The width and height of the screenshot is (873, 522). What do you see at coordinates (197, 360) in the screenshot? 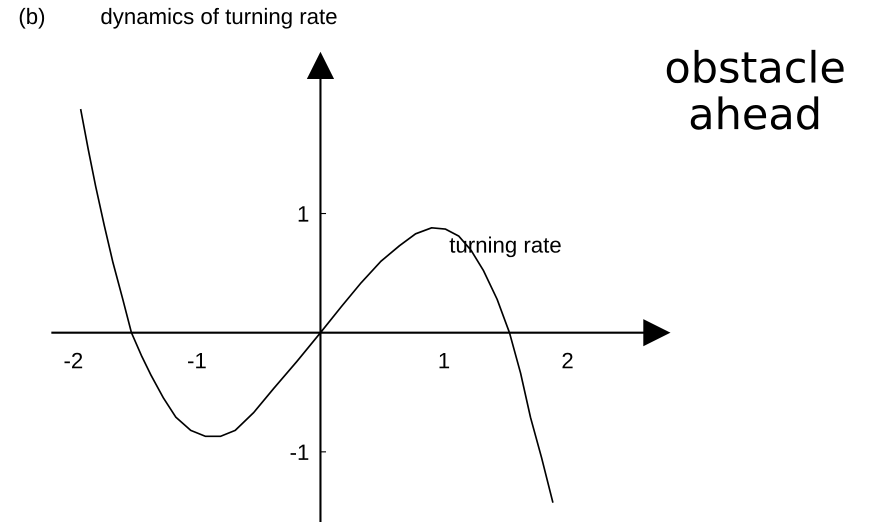
I see `x-tick-label: -1` at bounding box center [197, 360].